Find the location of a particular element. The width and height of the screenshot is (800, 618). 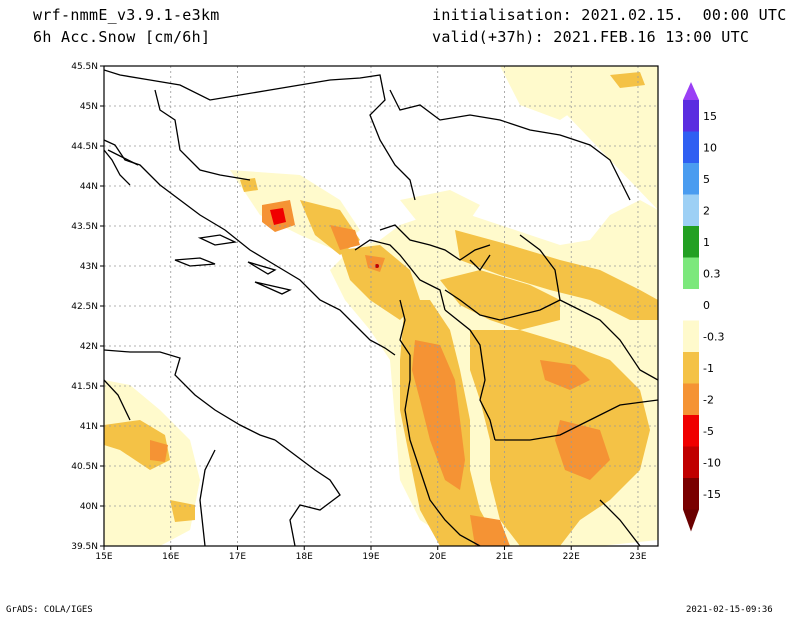

lat-tick-label: 42.5N is located at coordinates (84, 307).